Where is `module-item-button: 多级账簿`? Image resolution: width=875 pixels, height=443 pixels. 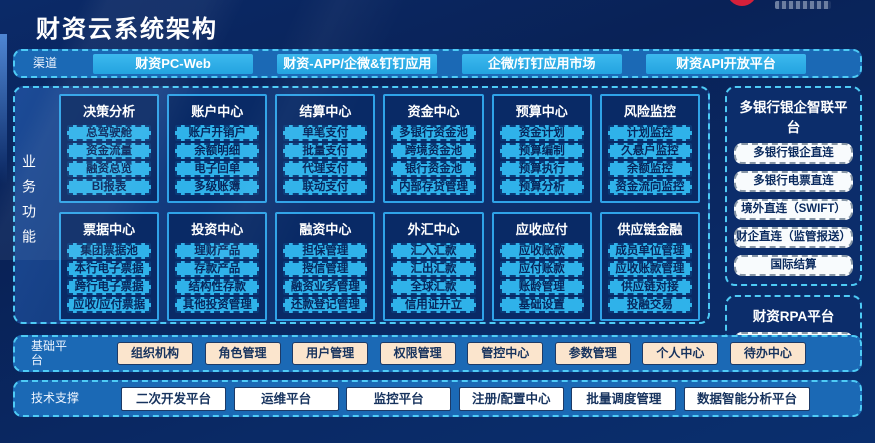 module-item-button: 多级账簿 is located at coordinates (217, 187).